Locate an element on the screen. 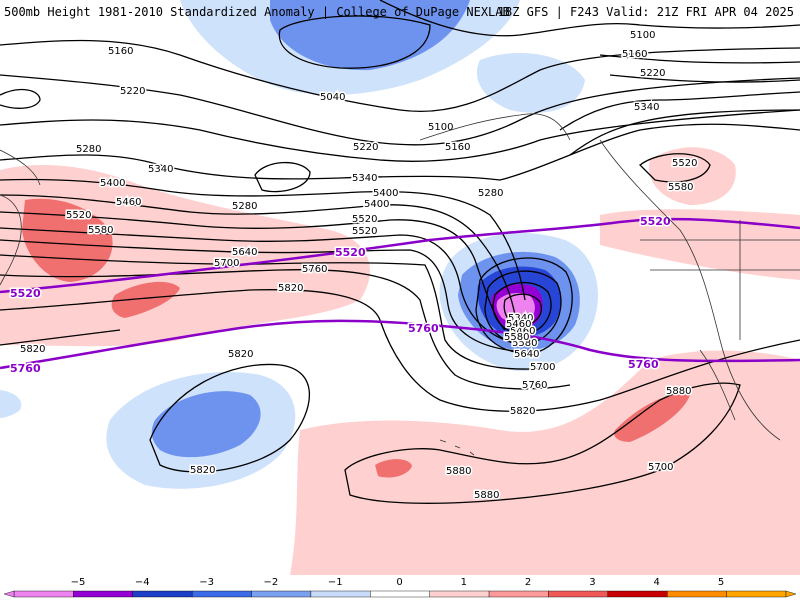 The image size is (800, 604). colorbar-tick-label: −3 is located at coordinates (206, 582).